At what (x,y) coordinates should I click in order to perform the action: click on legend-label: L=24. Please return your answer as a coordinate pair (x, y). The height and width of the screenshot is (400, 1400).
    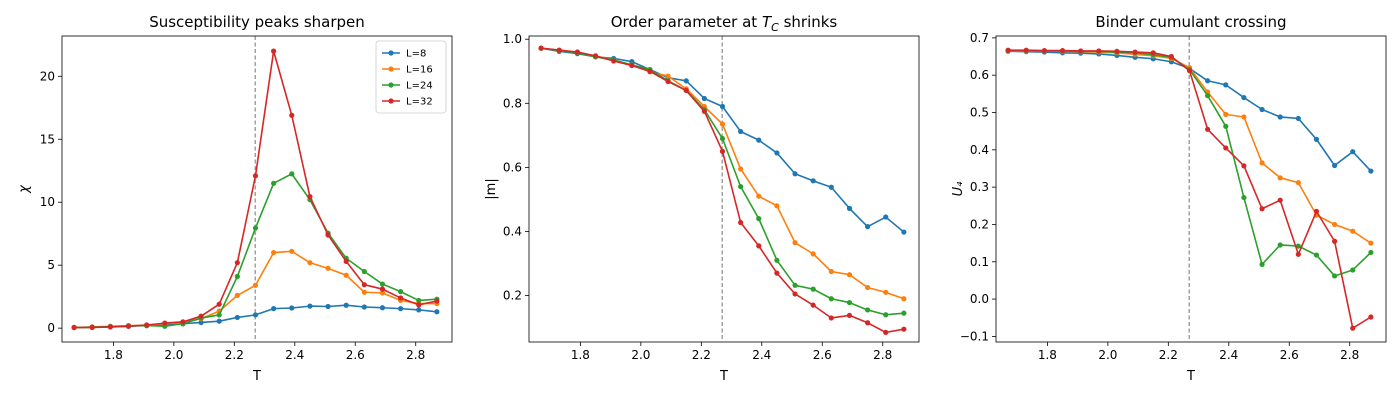
    Looking at the image, I should click on (419, 86).